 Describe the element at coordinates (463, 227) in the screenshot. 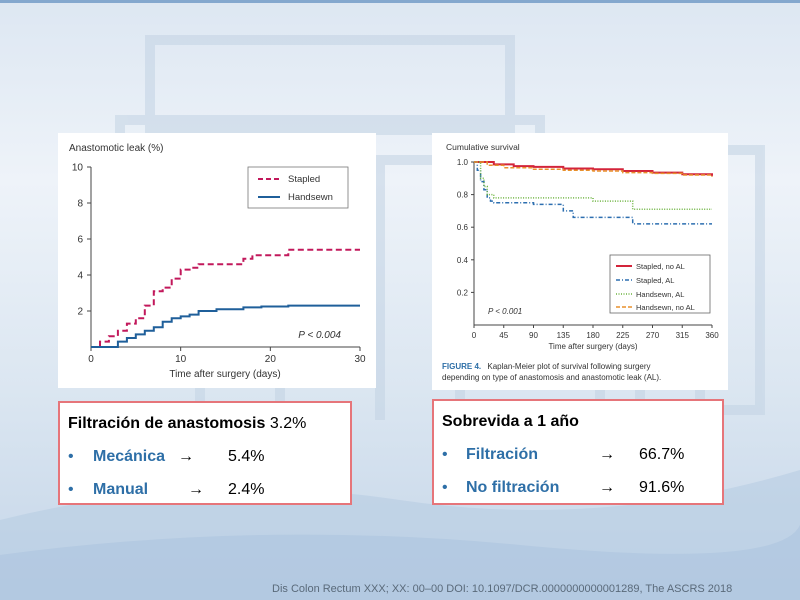

I see `survival-y-tick-label: 0.6` at that location.